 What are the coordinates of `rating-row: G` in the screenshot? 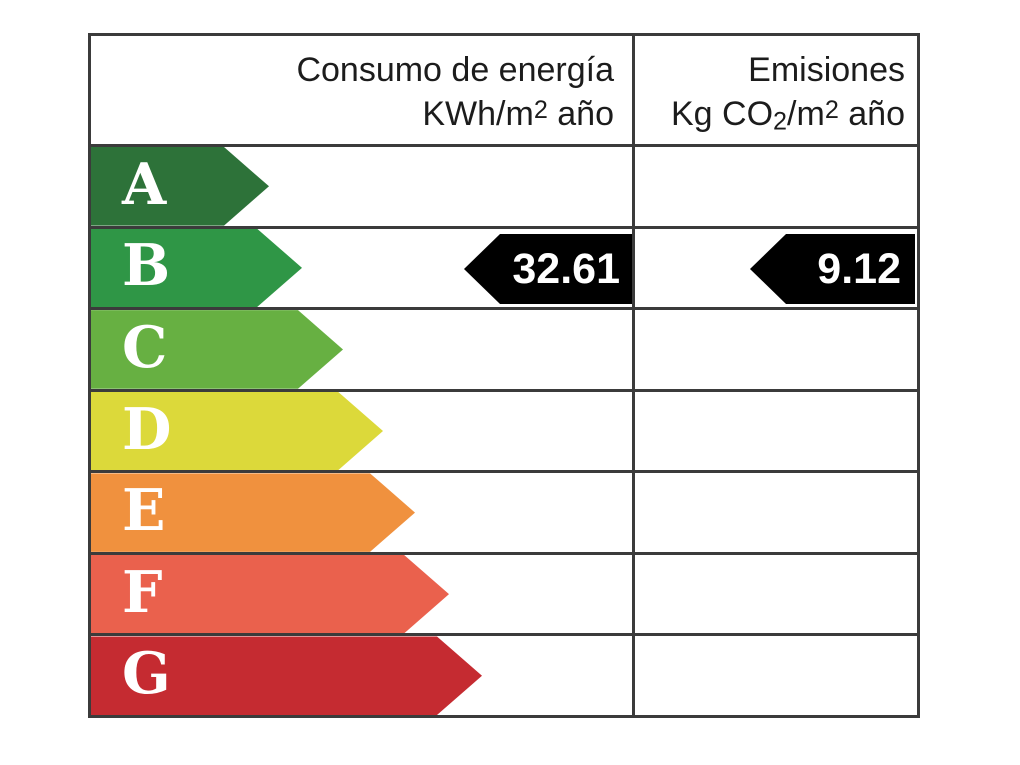 It's located at (504, 674).